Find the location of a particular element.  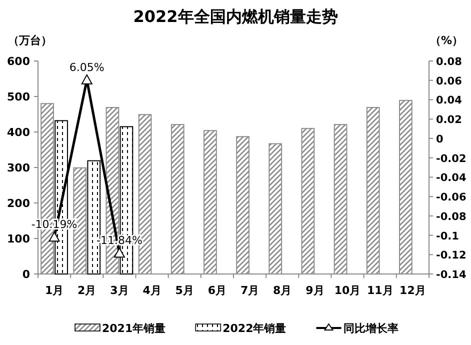

legend-label: 2022年销量 is located at coordinates (254, 328).